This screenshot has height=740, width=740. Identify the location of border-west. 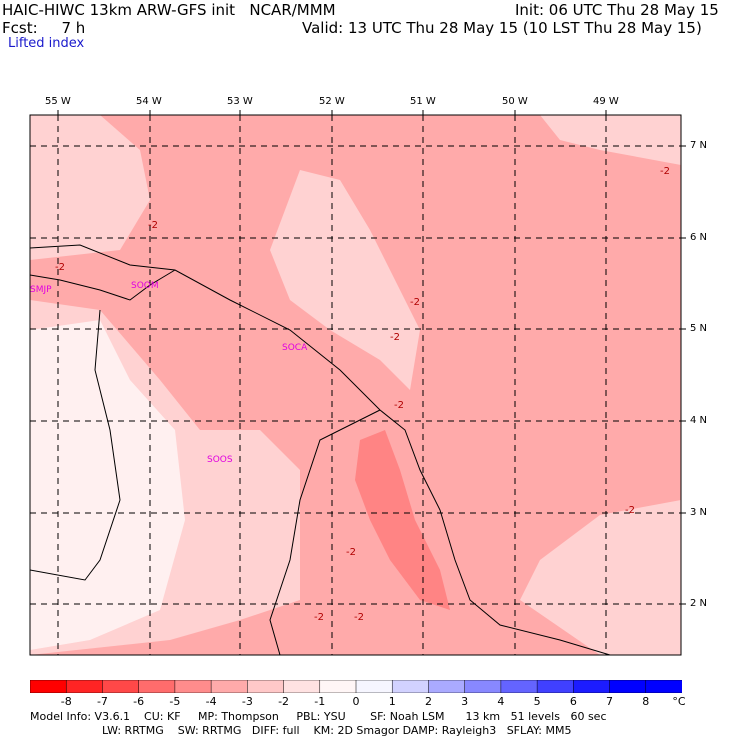
(103, 285).